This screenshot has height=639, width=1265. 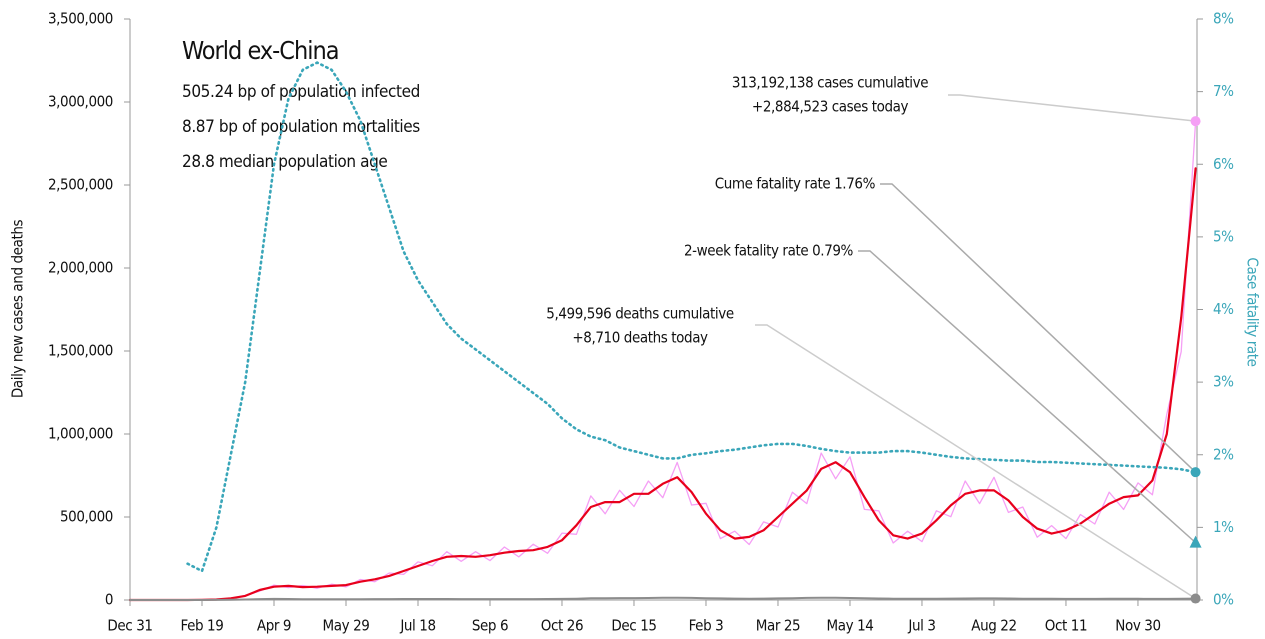 What do you see at coordinates (1223, 527) in the screenshot?
I see `y2-tick-label: 1%` at bounding box center [1223, 527].